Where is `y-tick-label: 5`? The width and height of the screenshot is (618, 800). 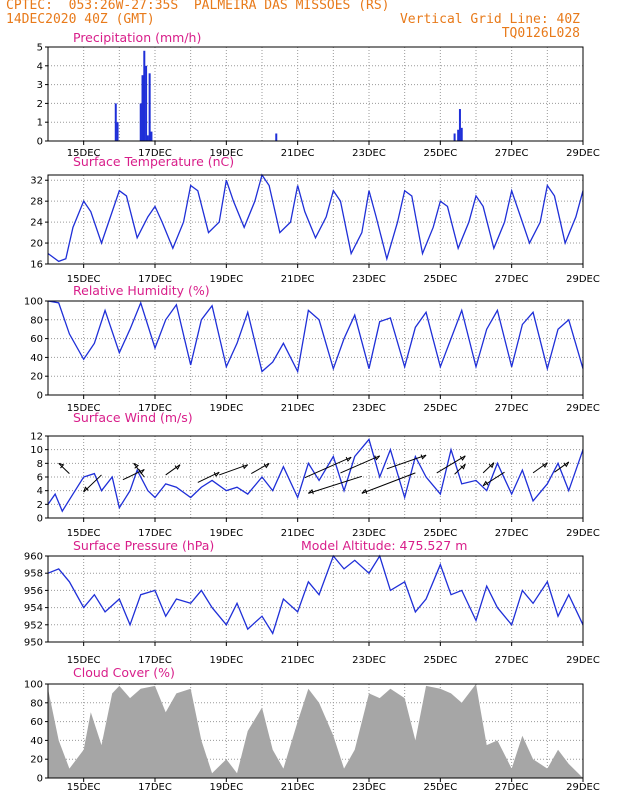
y-tick-label: 5 is located at coordinates (40, 48).